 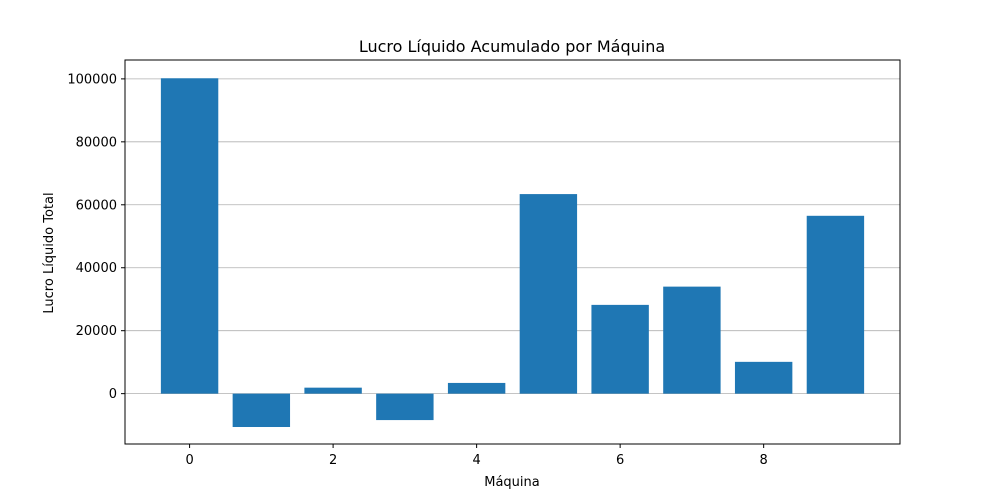 What do you see at coordinates (96, 331) in the screenshot?
I see `y-tick-label: 20000` at bounding box center [96, 331].